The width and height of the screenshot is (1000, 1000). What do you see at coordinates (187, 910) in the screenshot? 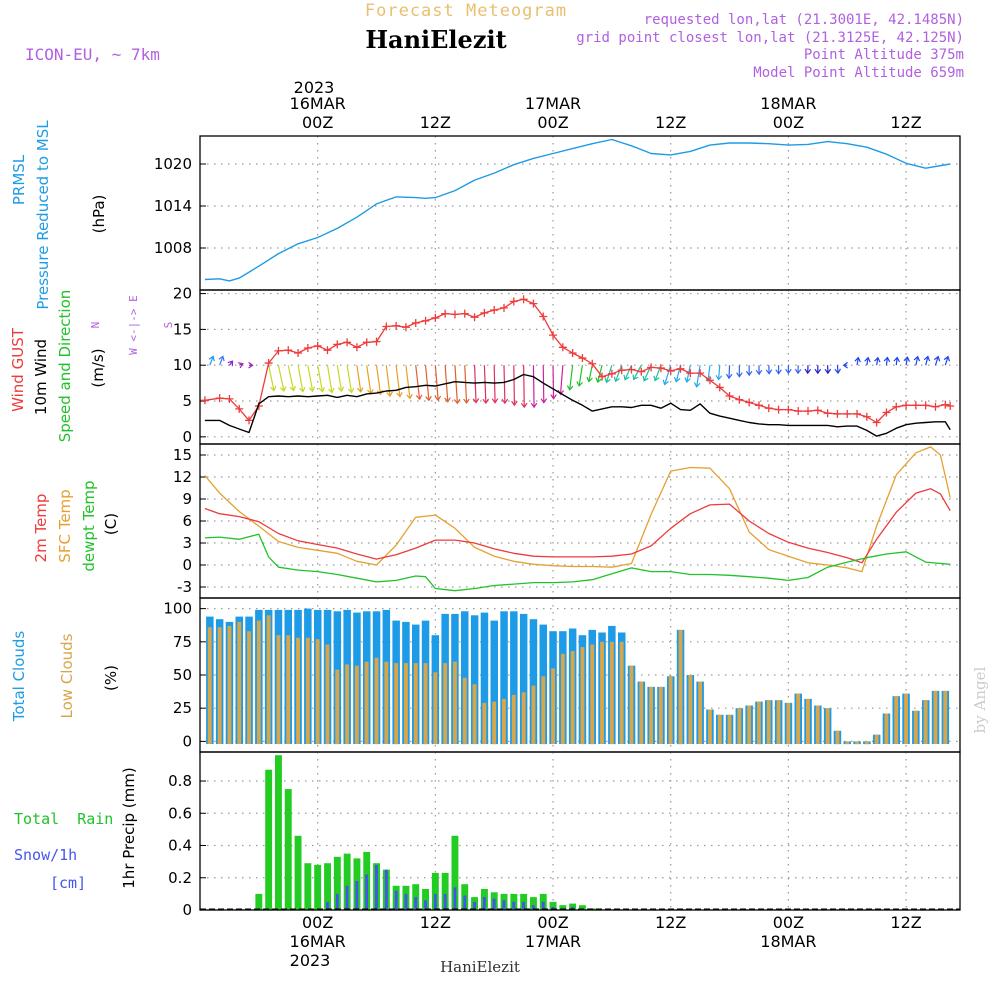
I see `precip-tick-label: 0` at bounding box center [187, 910].